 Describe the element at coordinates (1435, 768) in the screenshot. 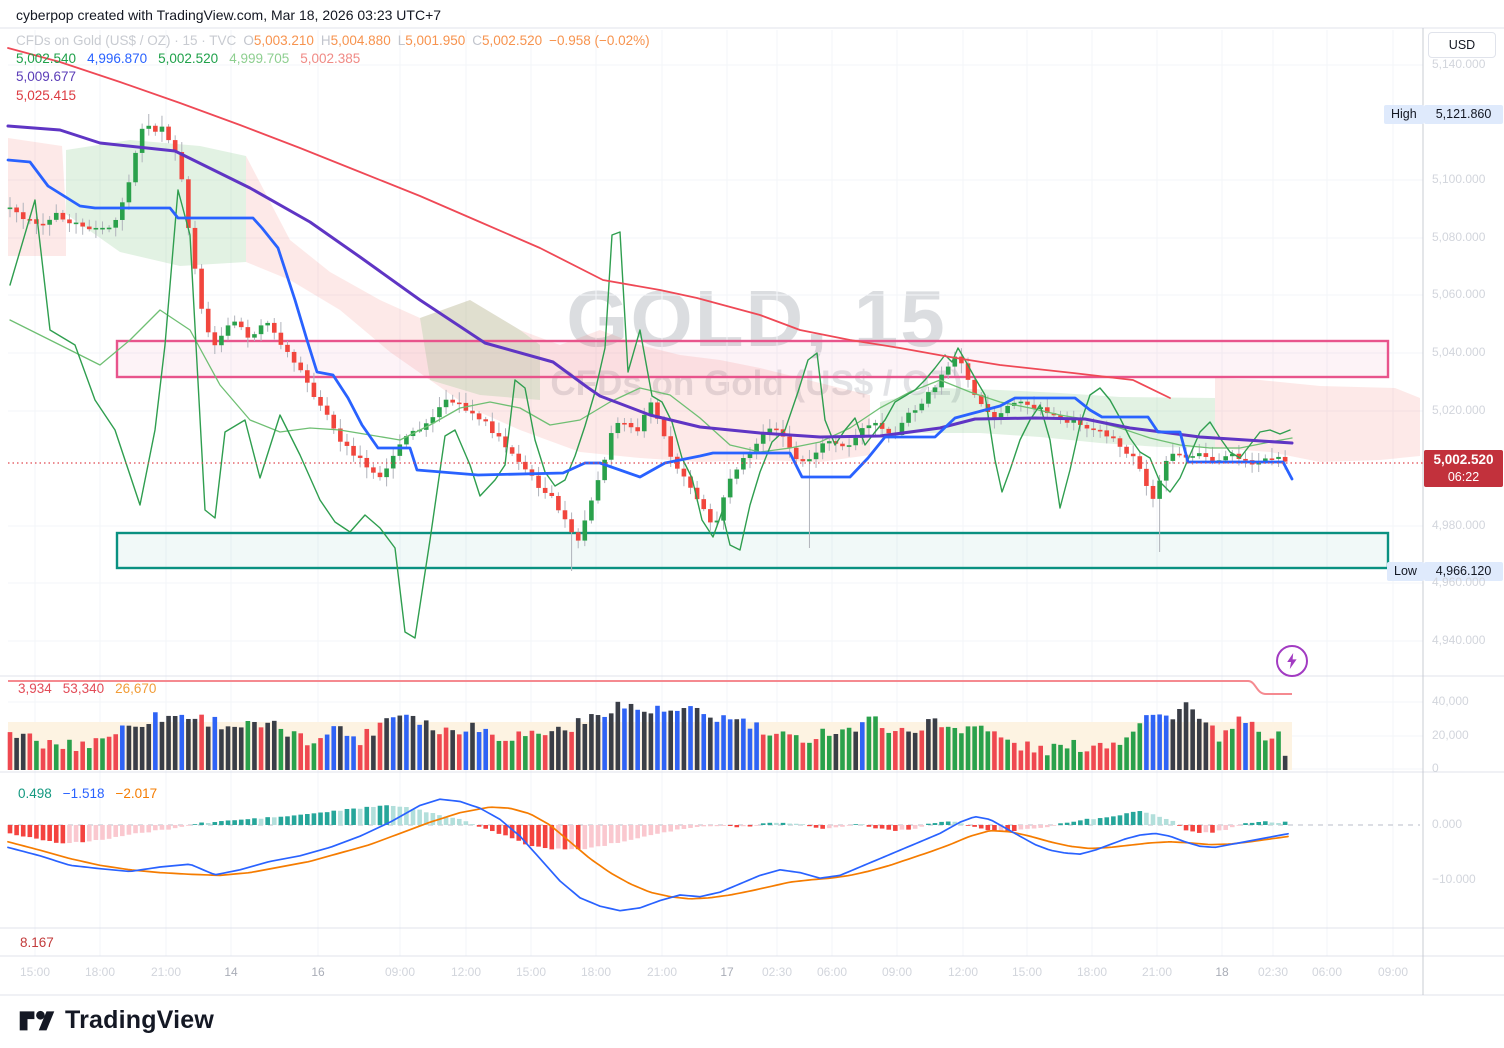

I see `volume-tick-label: 0` at that location.